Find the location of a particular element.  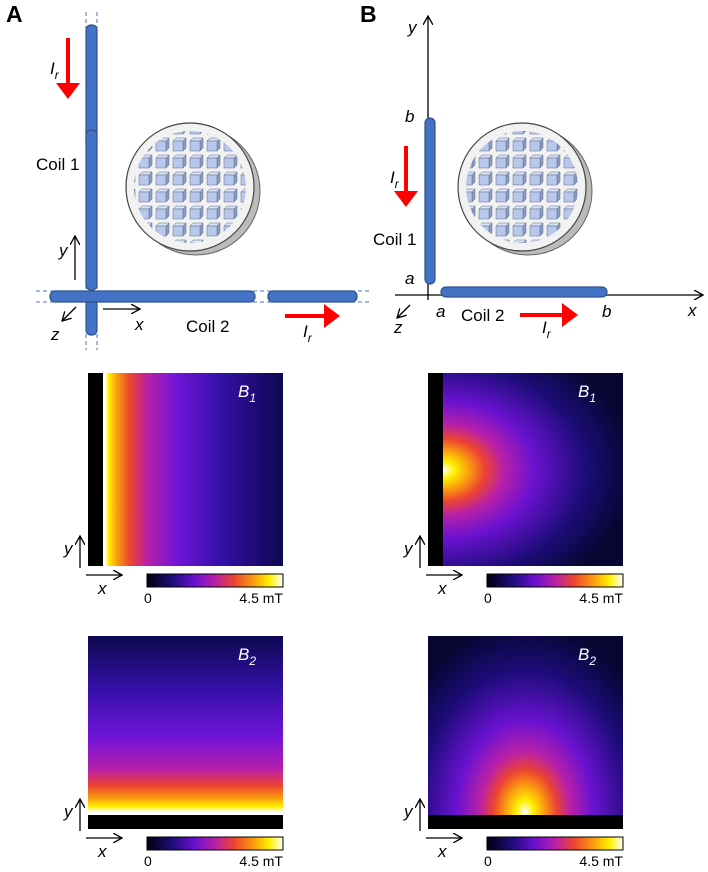

panel-label: A is located at coordinates (14, 14).